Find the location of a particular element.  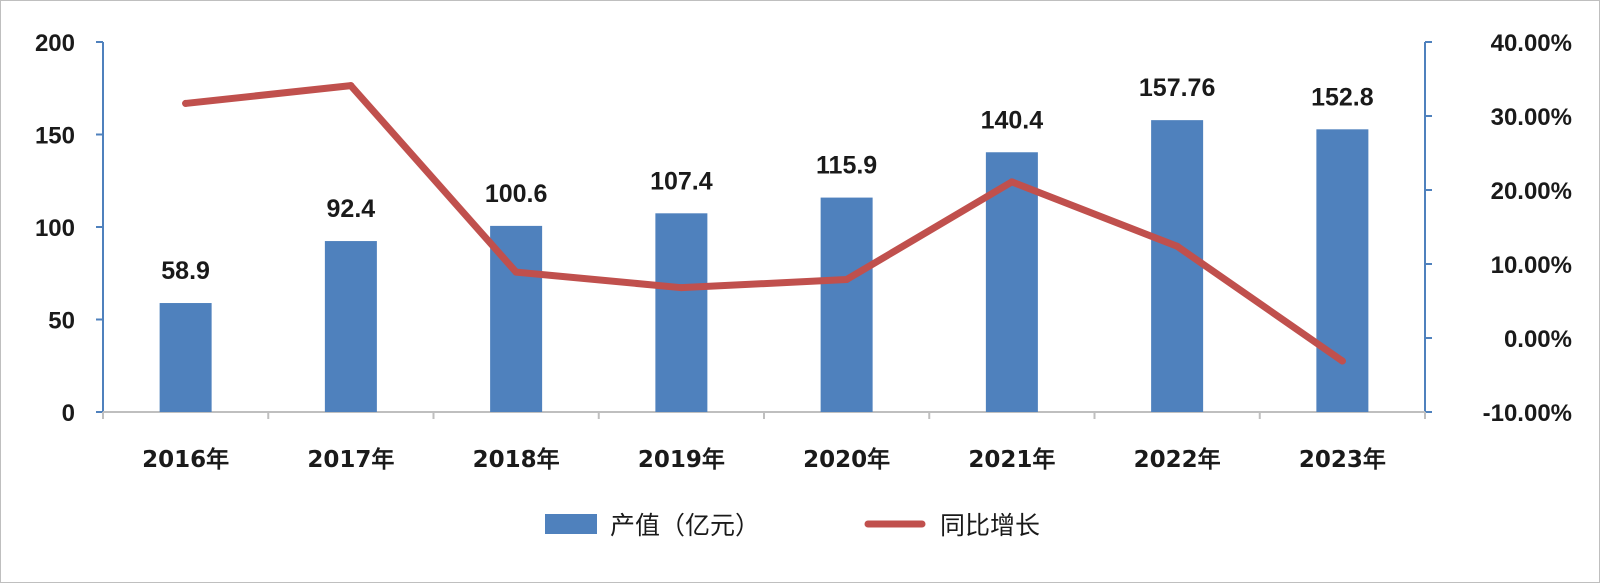

legend-label-bar: 产值（亿元） is located at coordinates (685, 525).